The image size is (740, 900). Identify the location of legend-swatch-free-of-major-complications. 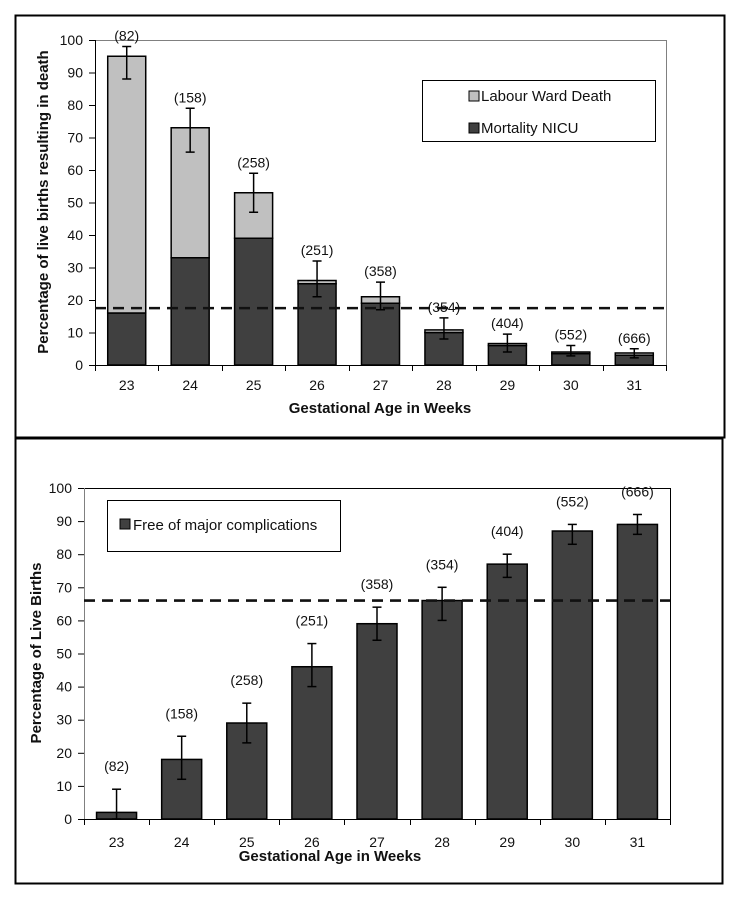
(125, 524).